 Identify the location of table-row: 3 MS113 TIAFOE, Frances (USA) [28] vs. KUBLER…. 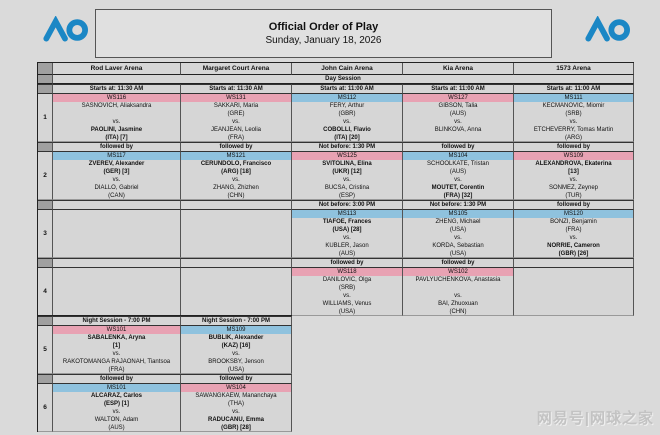
(336, 234).